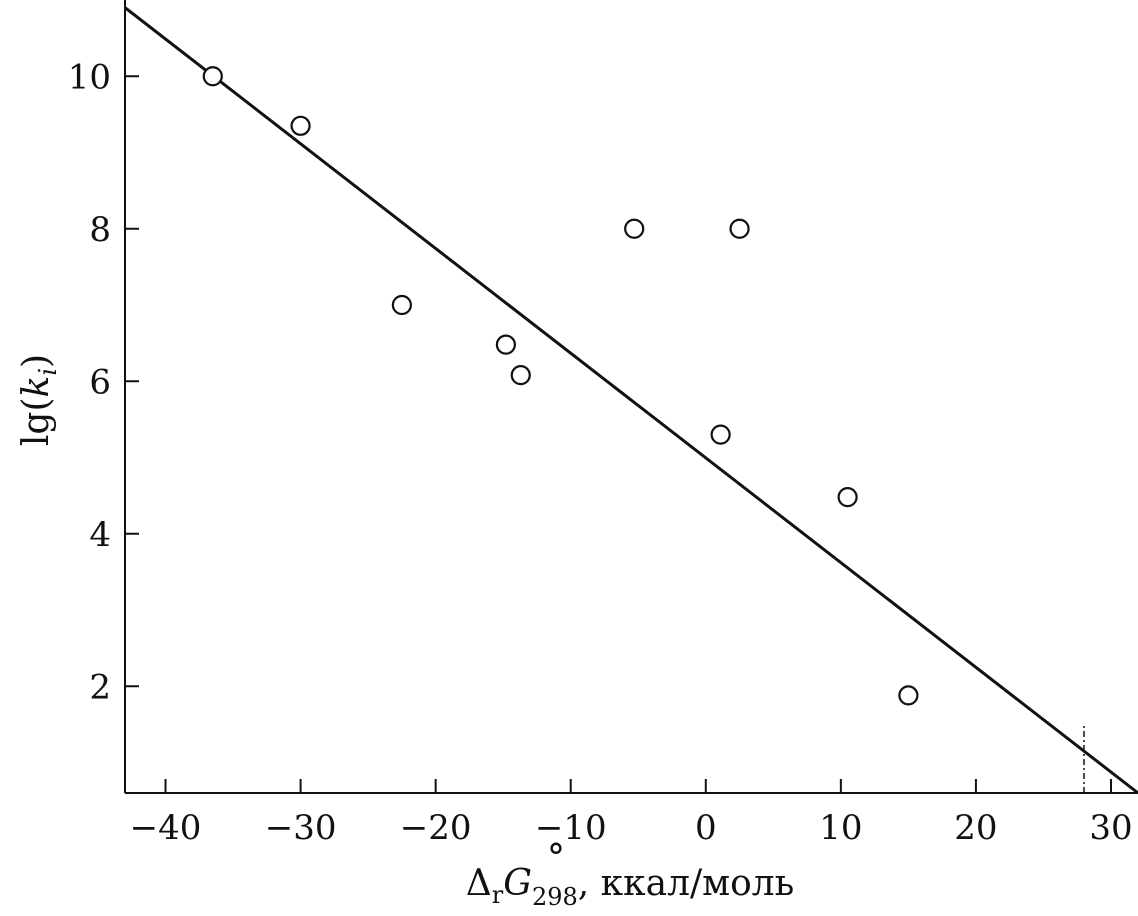  Describe the element at coordinates (36, 361) in the screenshot. I see `y-axis-title-suffix: )` at that location.